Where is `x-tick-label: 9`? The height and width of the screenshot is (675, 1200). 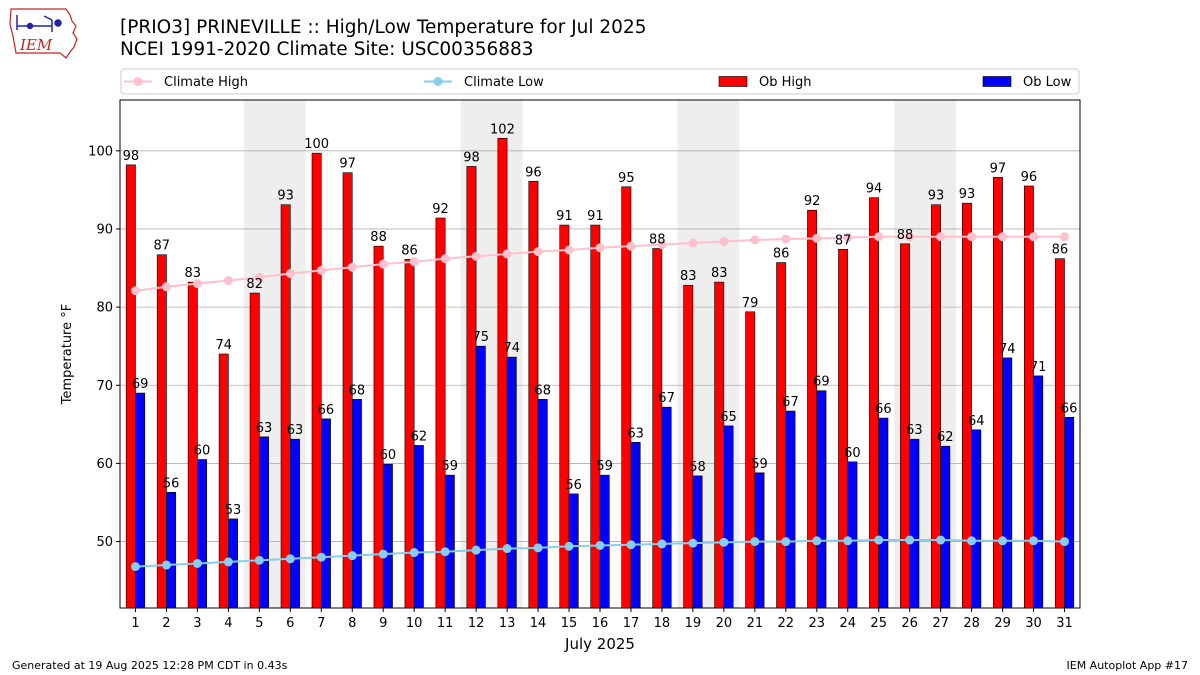 x-tick-label: 9 is located at coordinates (383, 623).